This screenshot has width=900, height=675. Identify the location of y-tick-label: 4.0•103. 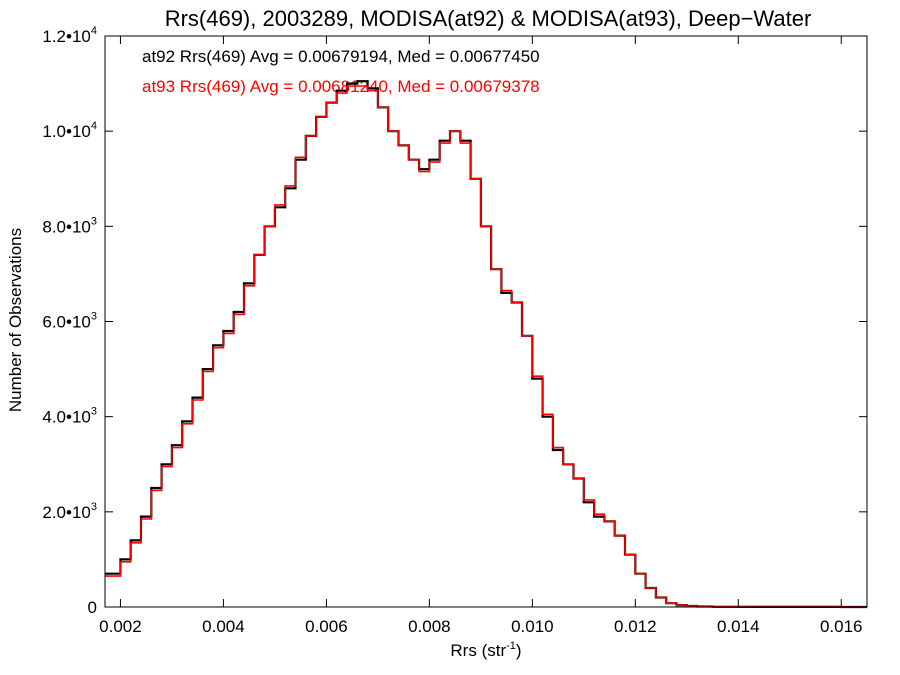
(69, 416).